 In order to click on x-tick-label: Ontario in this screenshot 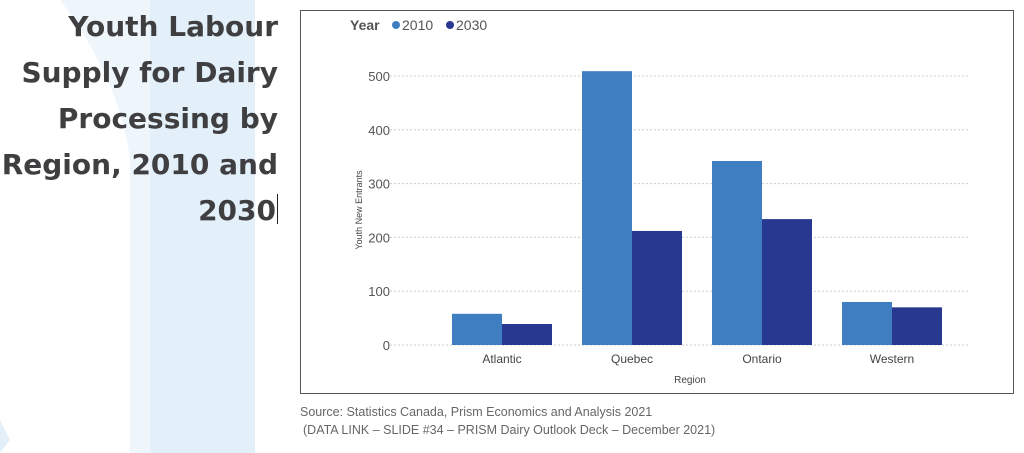, I will do `click(762, 359)`.